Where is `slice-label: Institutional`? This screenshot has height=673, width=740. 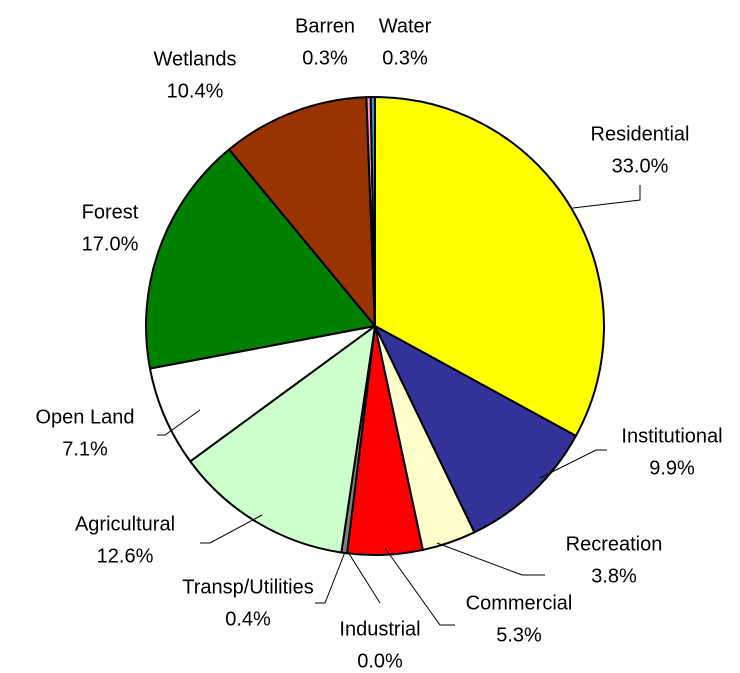 slice-label: Institutional is located at coordinates (671, 436).